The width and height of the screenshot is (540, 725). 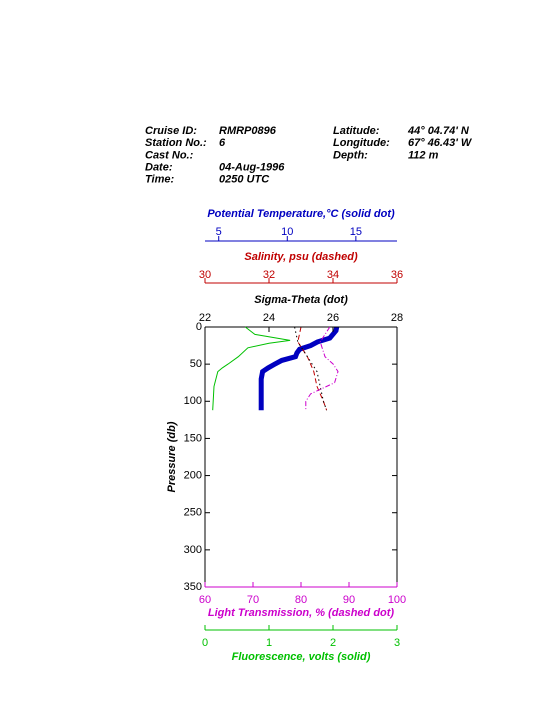 What do you see at coordinates (333, 643) in the screenshot?
I see `x-tick-label: 2` at bounding box center [333, 643].